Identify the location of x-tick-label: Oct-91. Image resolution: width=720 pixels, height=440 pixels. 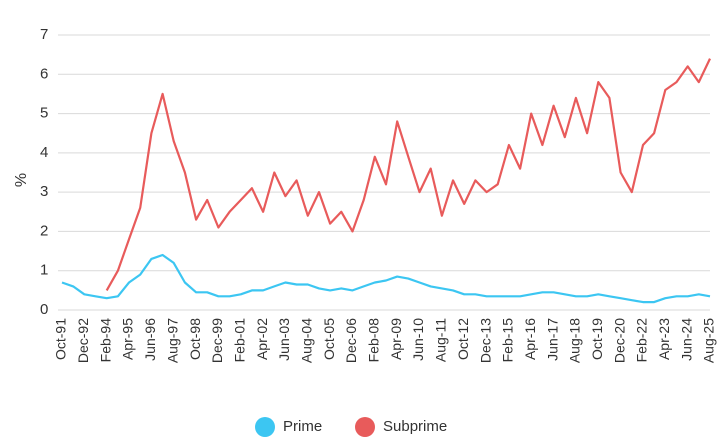
(61, 339).